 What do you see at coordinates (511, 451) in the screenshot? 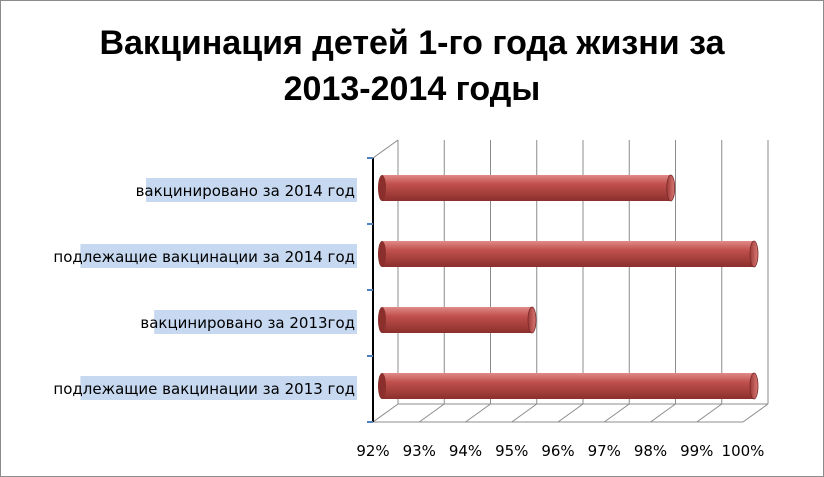
I see `x-tick-label: 95%` at bounding box center [511, 451].